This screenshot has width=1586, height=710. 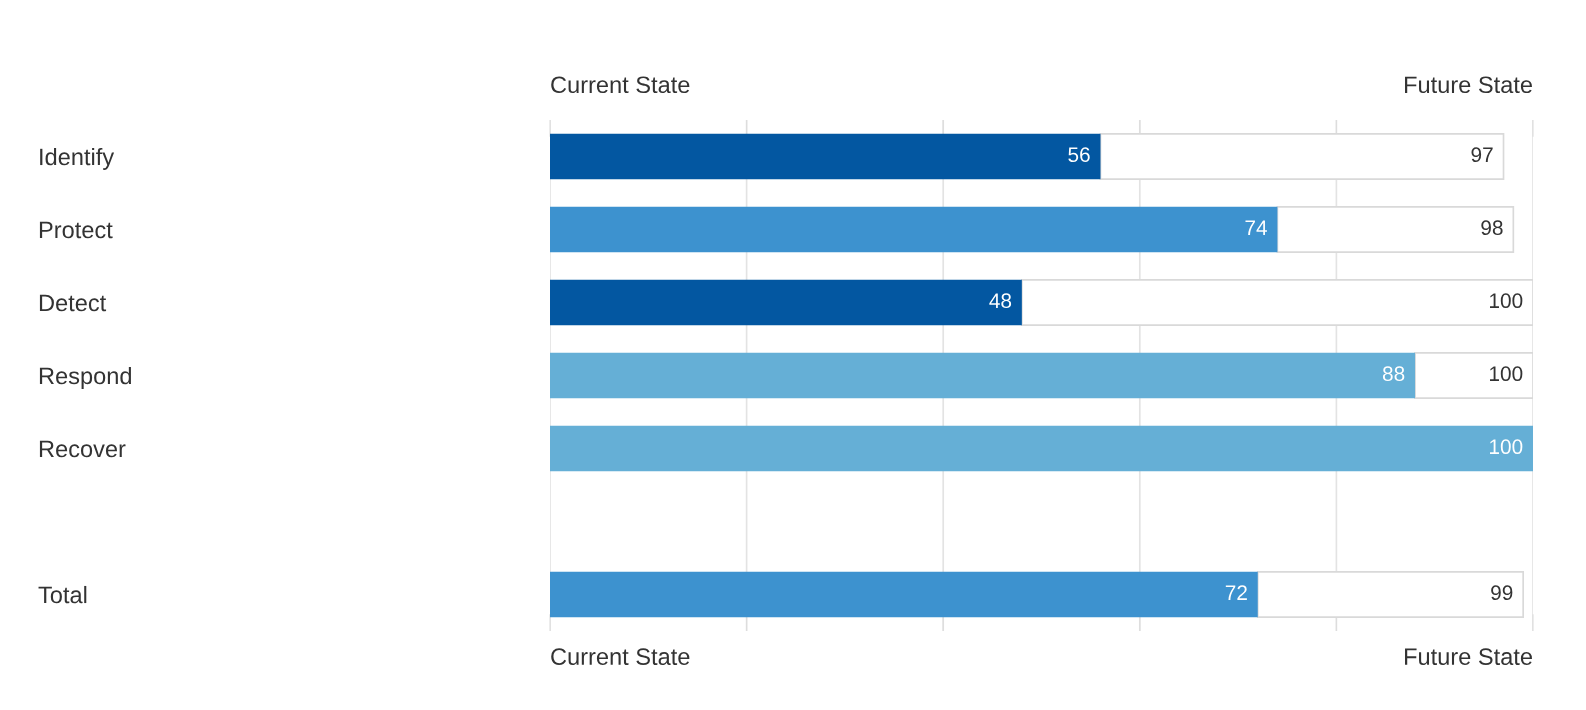 I want to click on y-tick-label: Respond, so click(x=85, y=377).